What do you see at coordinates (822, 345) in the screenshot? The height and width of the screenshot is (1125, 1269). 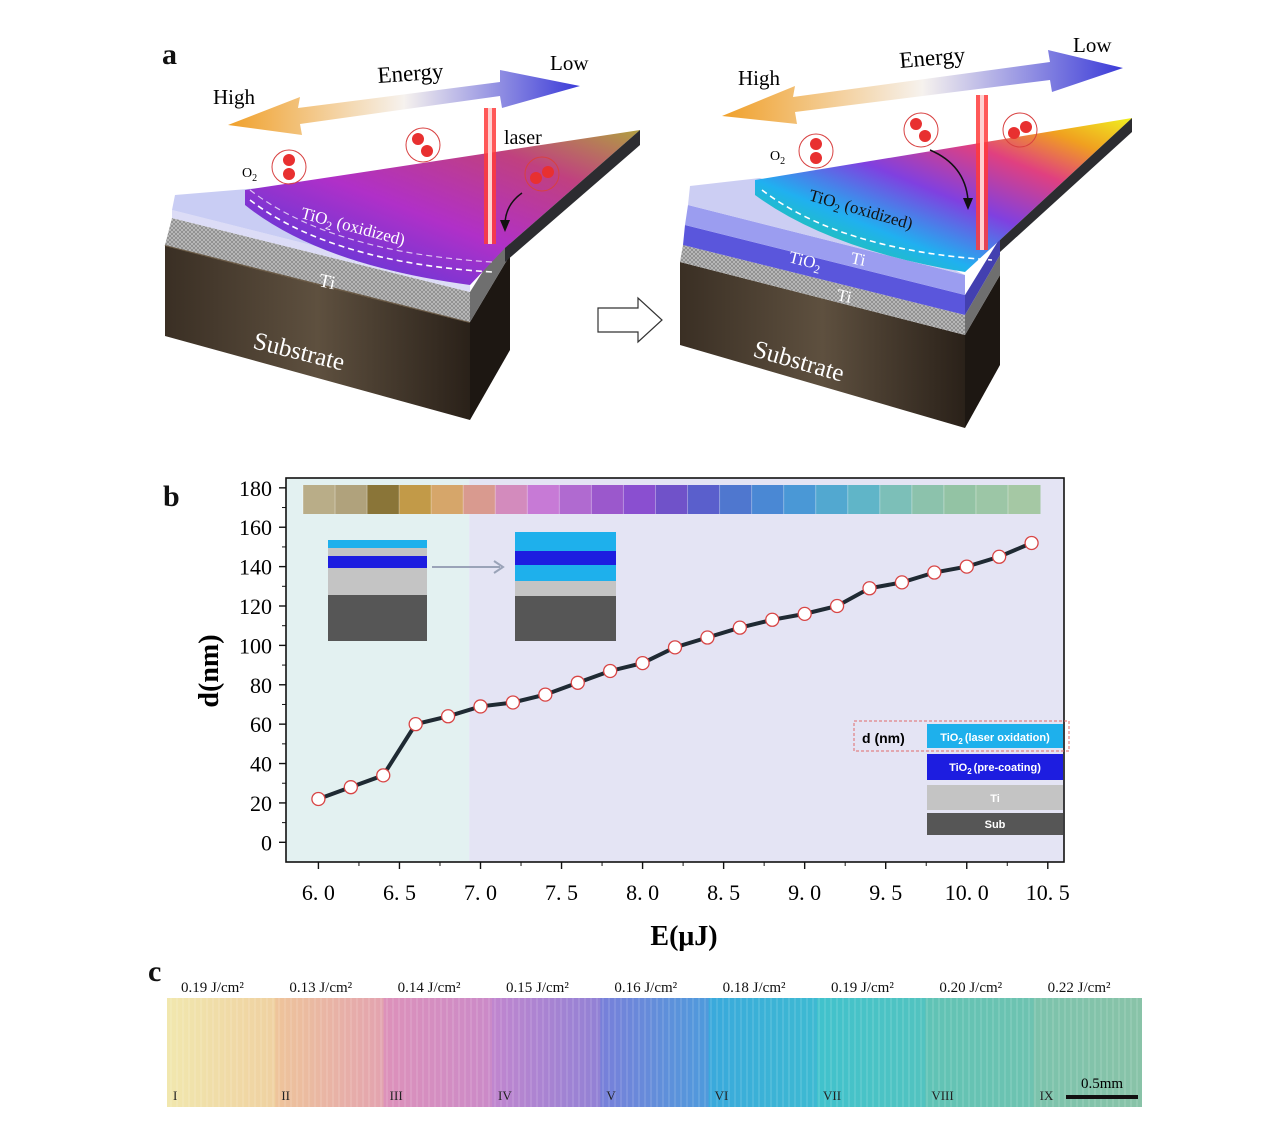 I see `substrate-block-right` at bounding box center [822, 345].